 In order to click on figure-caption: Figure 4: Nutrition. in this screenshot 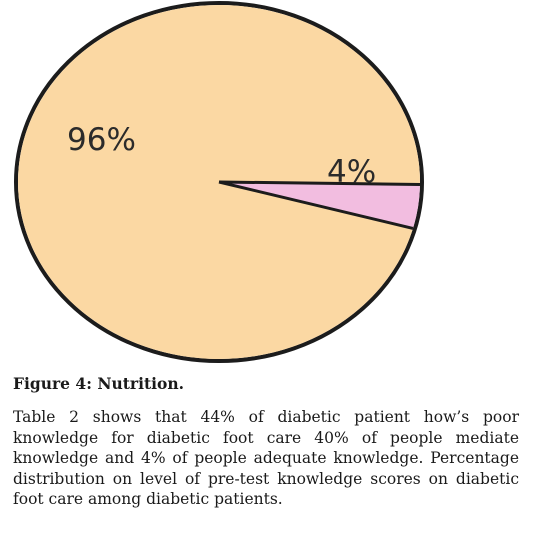, I will do `click(99, 383)`.